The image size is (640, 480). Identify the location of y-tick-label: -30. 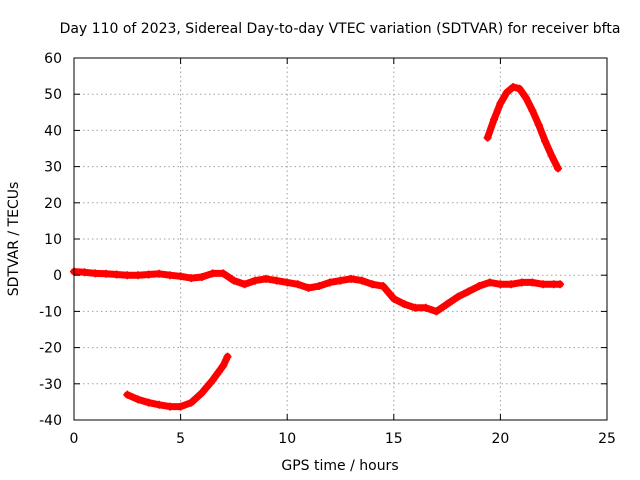
(50, 385).